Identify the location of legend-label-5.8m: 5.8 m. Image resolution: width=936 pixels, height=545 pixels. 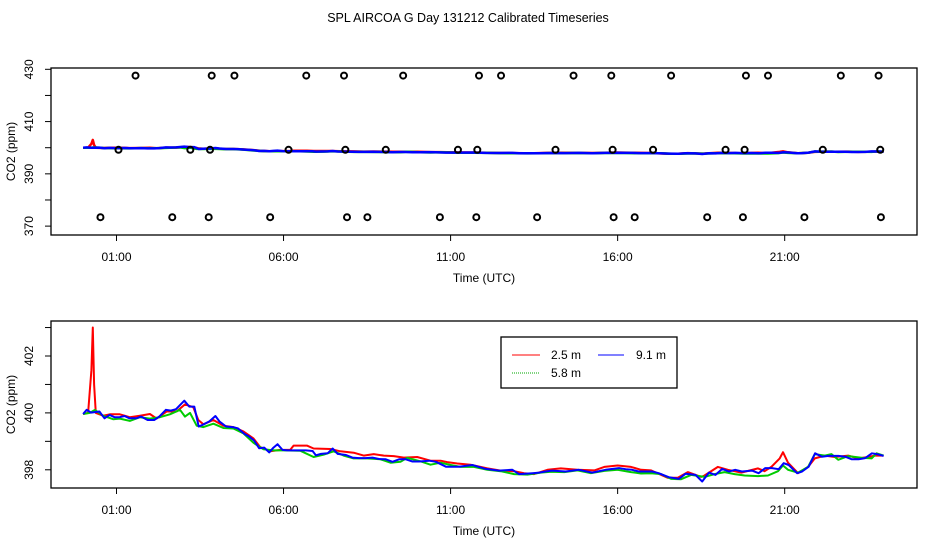
(566, 373).